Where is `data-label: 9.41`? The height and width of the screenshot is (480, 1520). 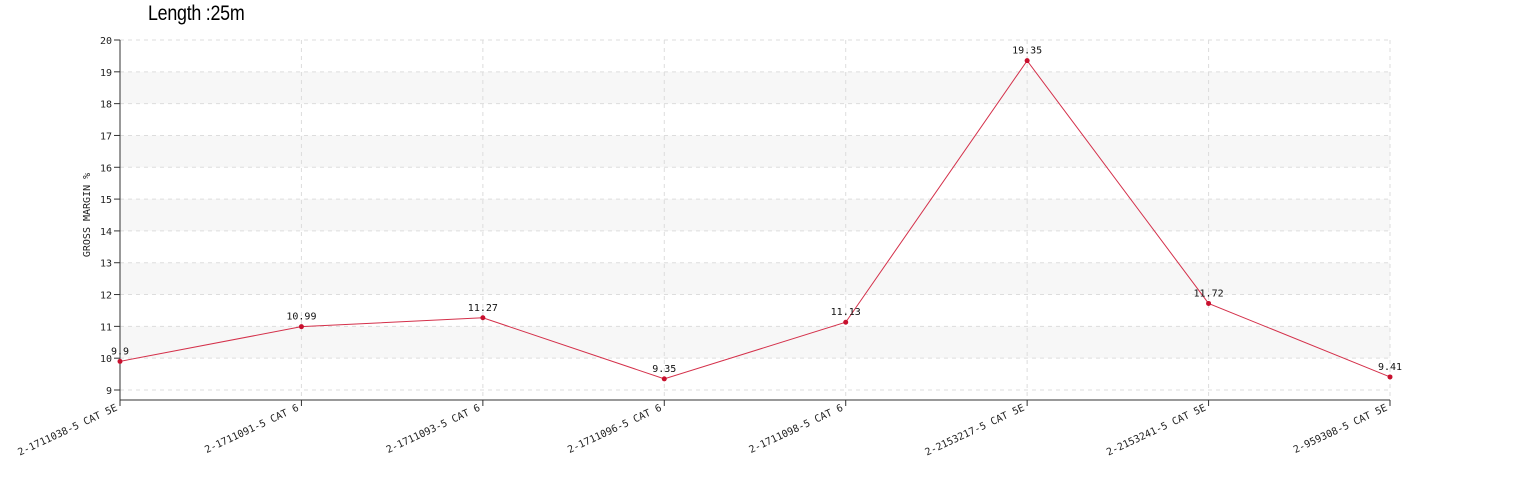 data-label: 9.41 is located at coordinates (1390, 367).